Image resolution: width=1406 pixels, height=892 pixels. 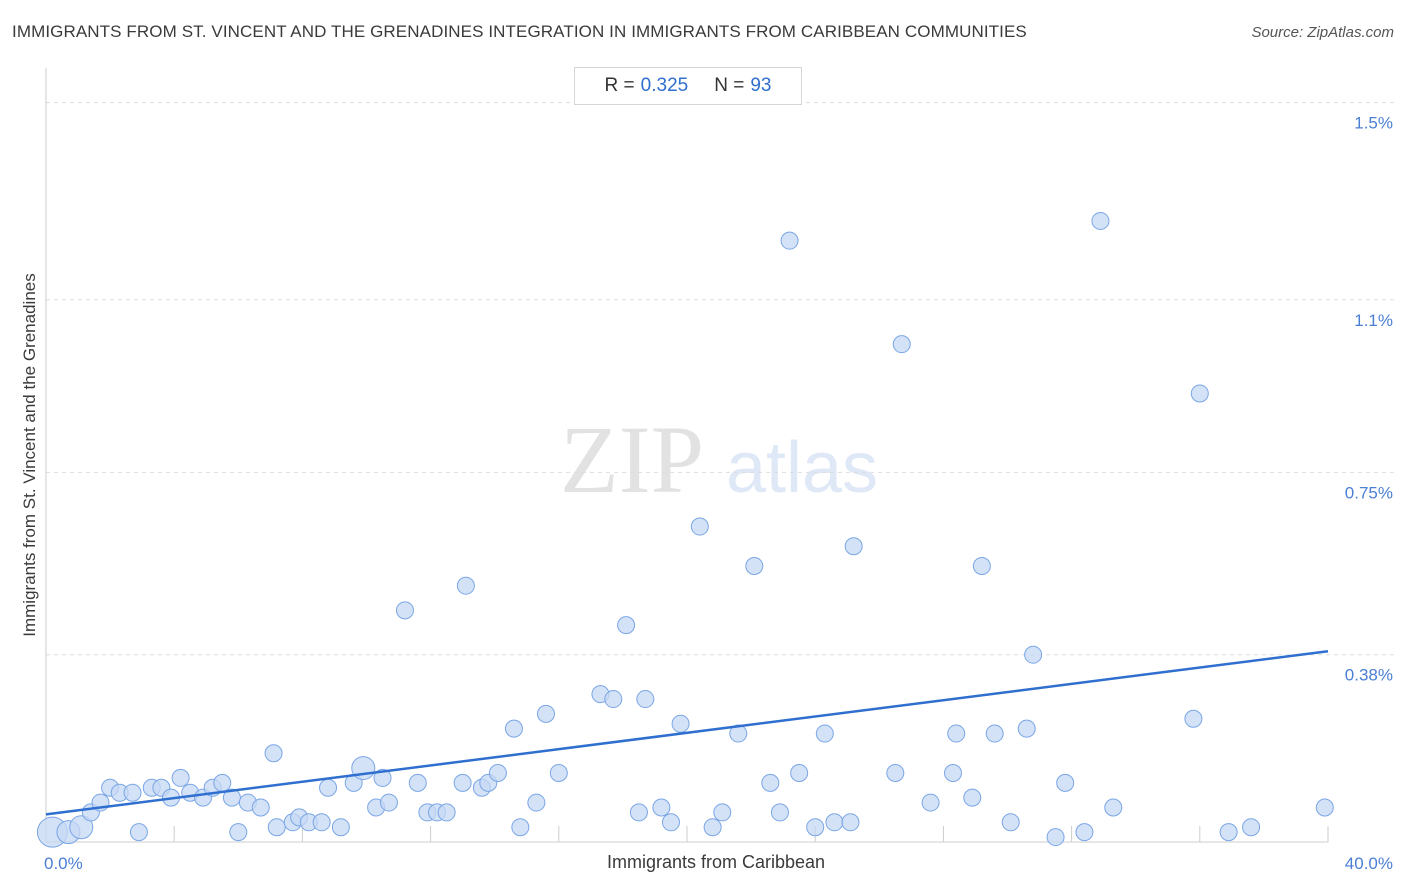 What do you see at coordinates (1369, 492) in the screenshot?
I see `y-tick-label: 0.75%` at bounding box center [1369, 492].